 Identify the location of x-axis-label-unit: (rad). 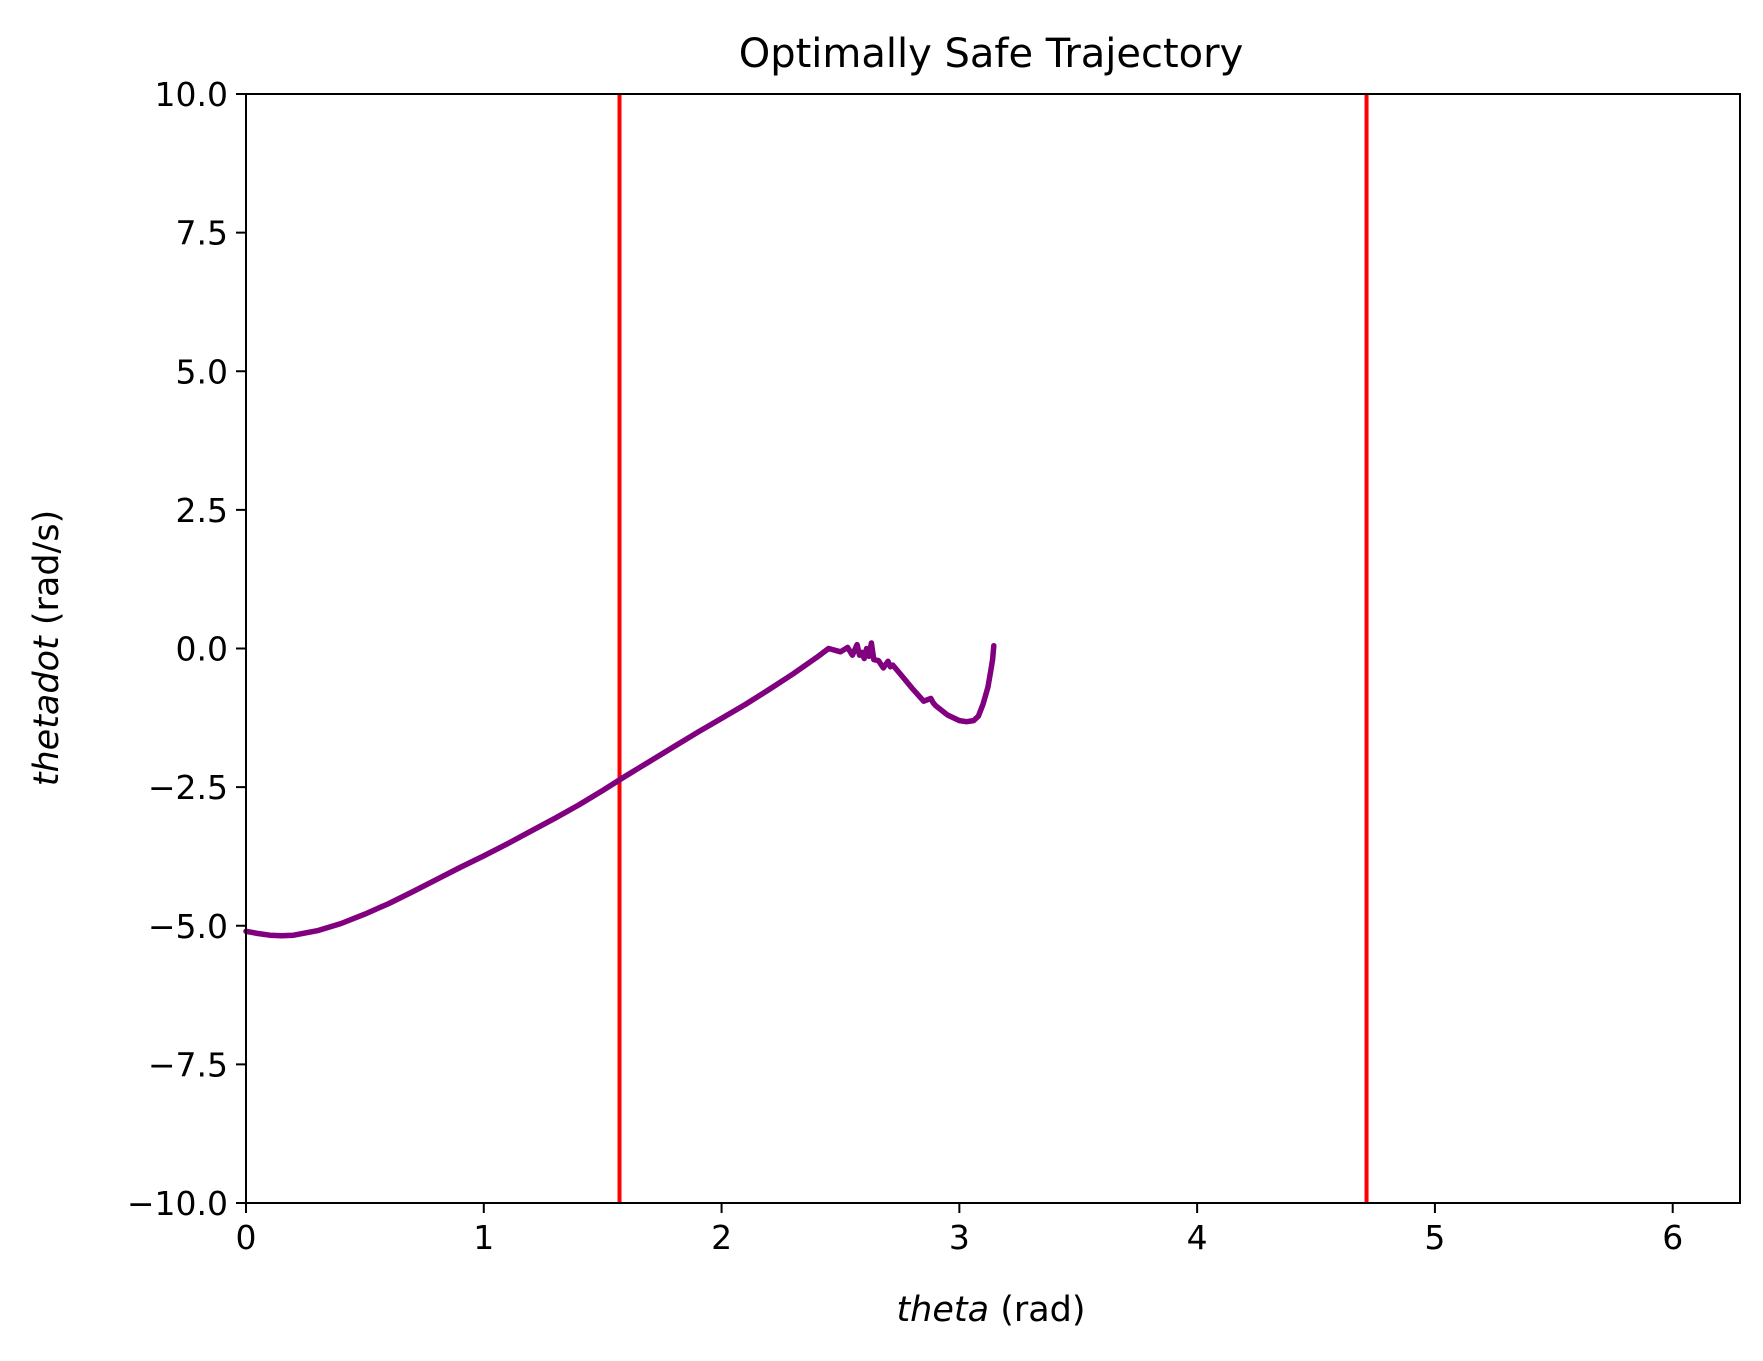
(1037, 1310).